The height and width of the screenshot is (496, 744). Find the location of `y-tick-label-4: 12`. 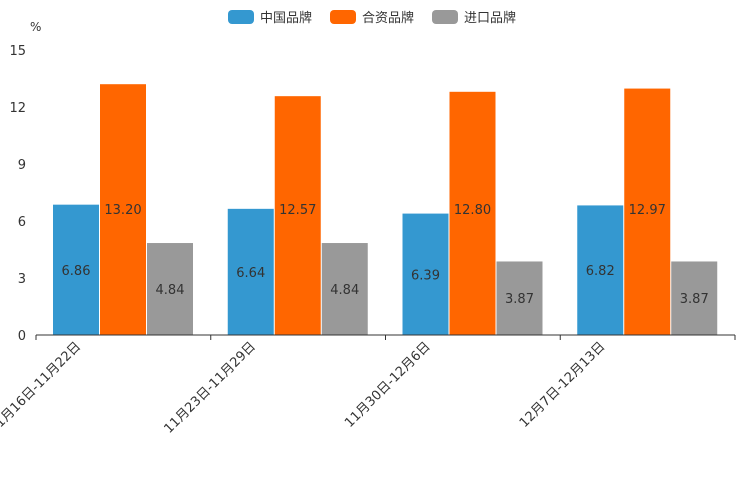

y-tick-label-4: 12 is located at coordinates (17, 108).